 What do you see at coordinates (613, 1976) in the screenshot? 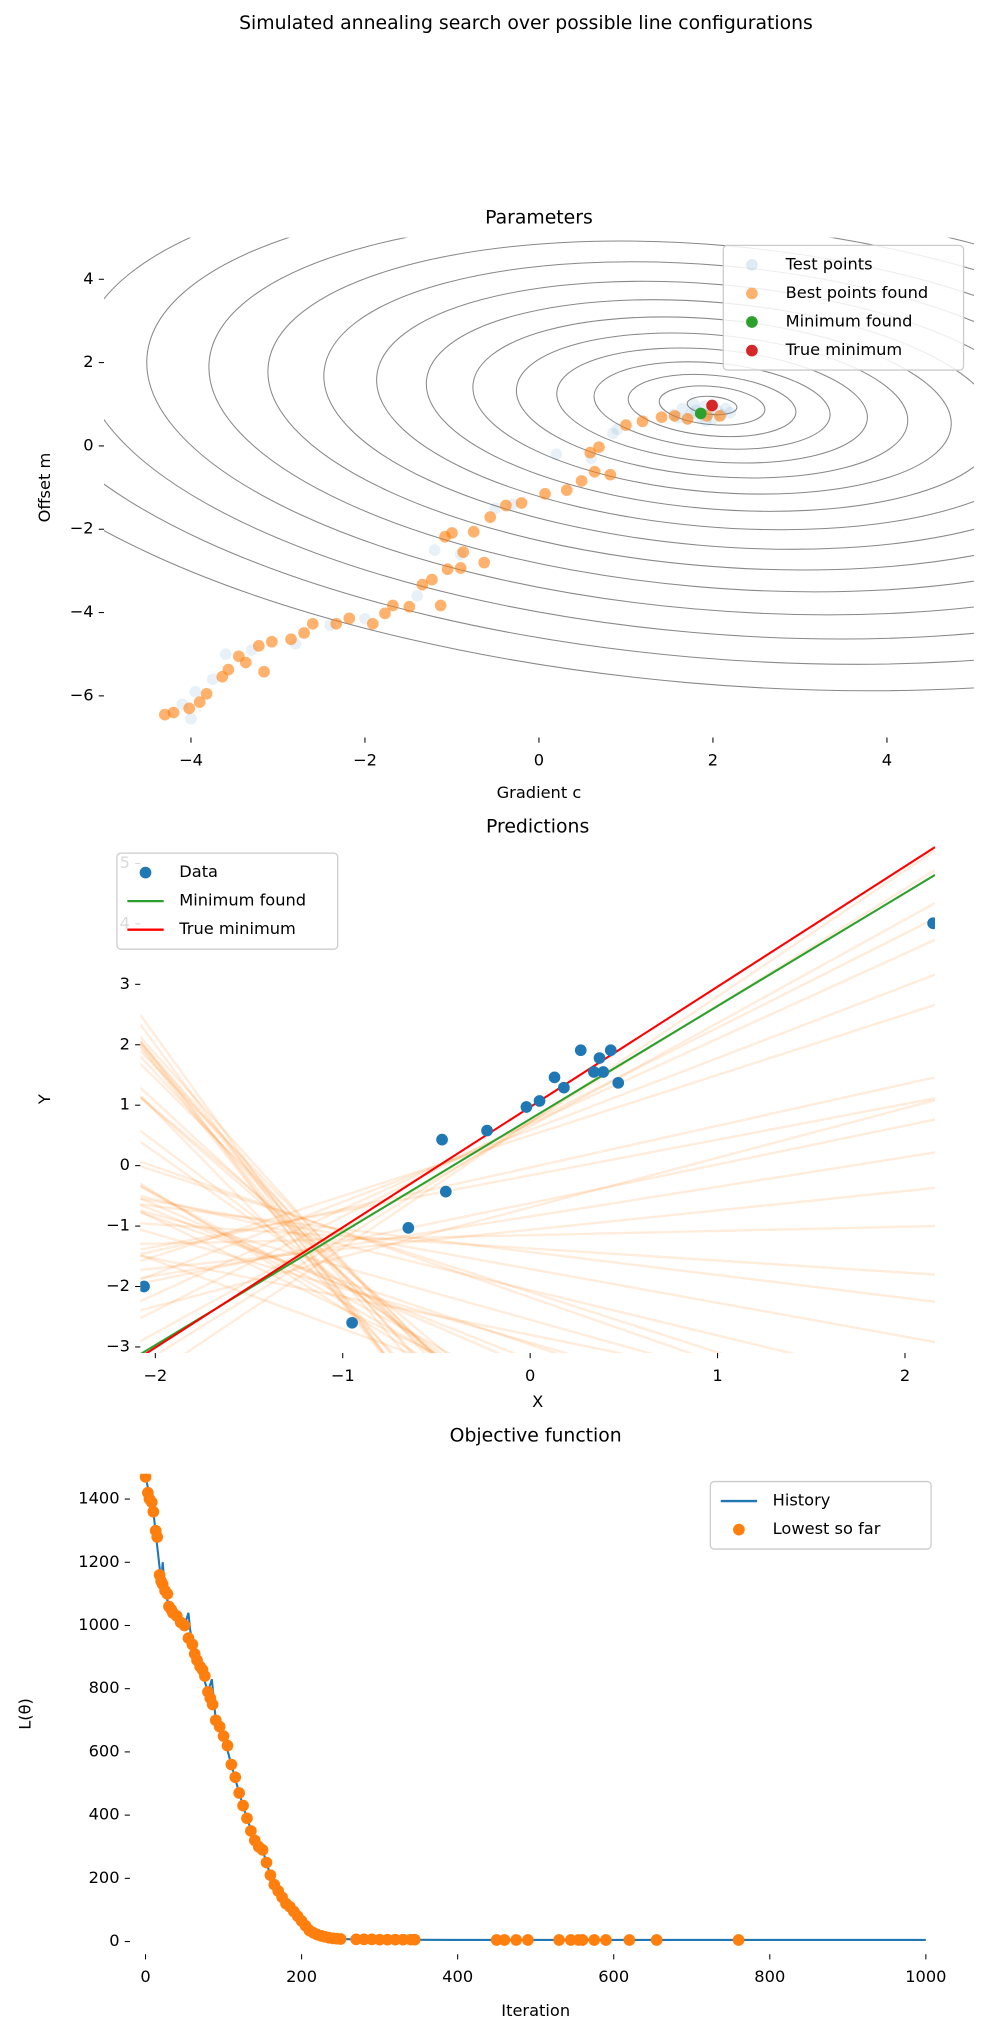
I see `x-tick-label: 600` at bounding box center [613, 1976].